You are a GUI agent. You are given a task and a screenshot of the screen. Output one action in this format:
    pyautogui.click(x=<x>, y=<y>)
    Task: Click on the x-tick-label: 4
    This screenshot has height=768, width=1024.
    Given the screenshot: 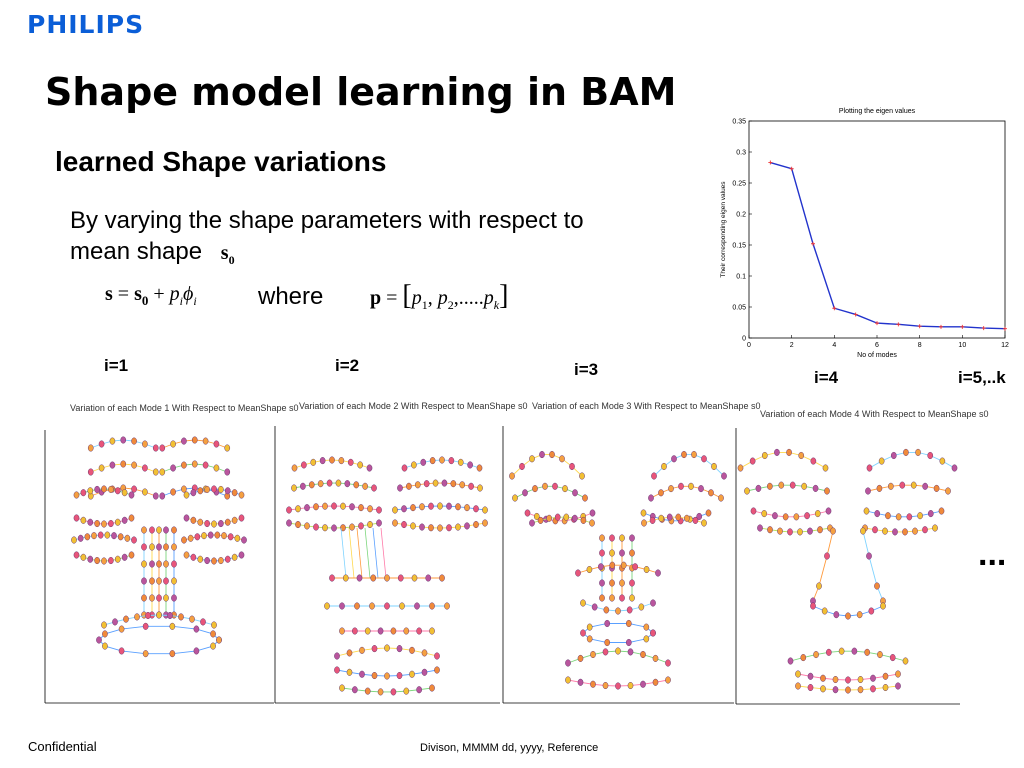 What is the action you would take?
    pyautogui.click(x=834, y=345)
    